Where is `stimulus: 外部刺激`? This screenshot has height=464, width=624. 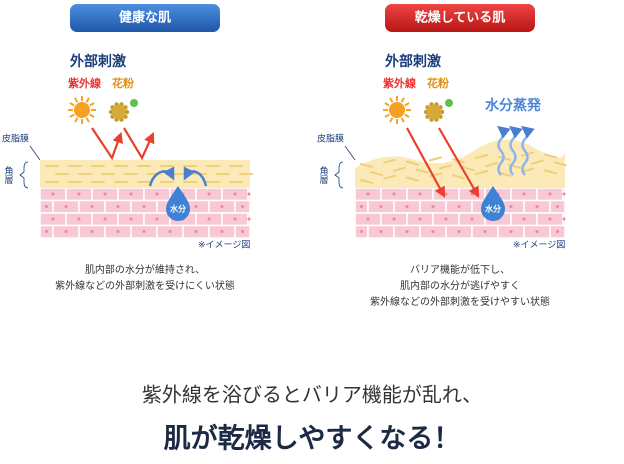
stimulus: 外部刺激 is located at coordinates (413, 61).